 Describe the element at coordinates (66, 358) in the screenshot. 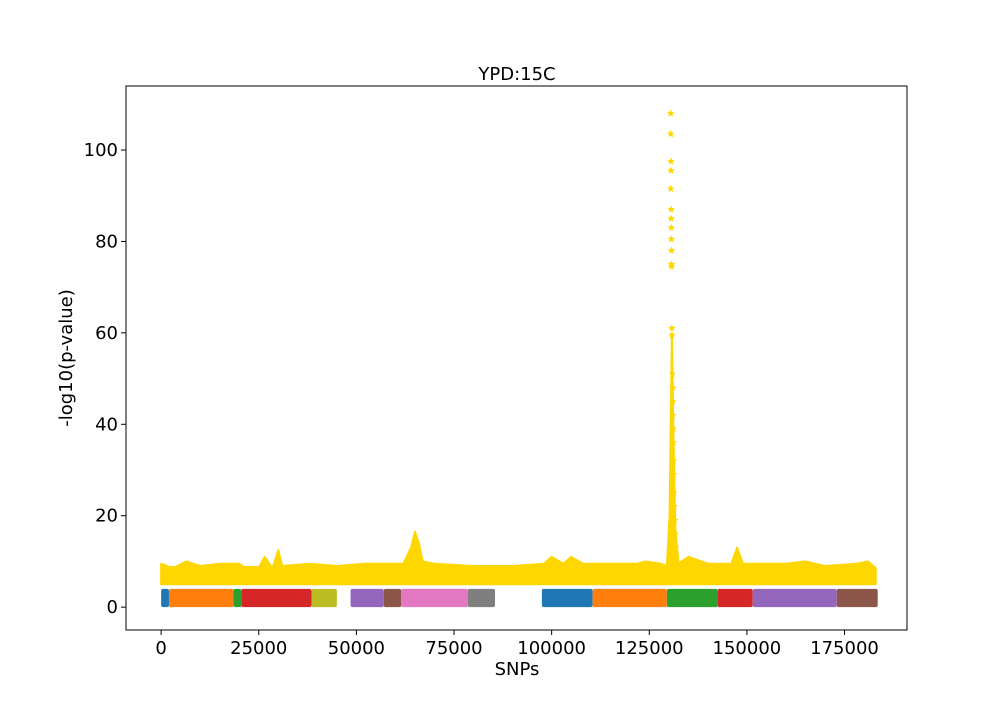

I see `y-axis-label: -log10(p-value)` at that location.